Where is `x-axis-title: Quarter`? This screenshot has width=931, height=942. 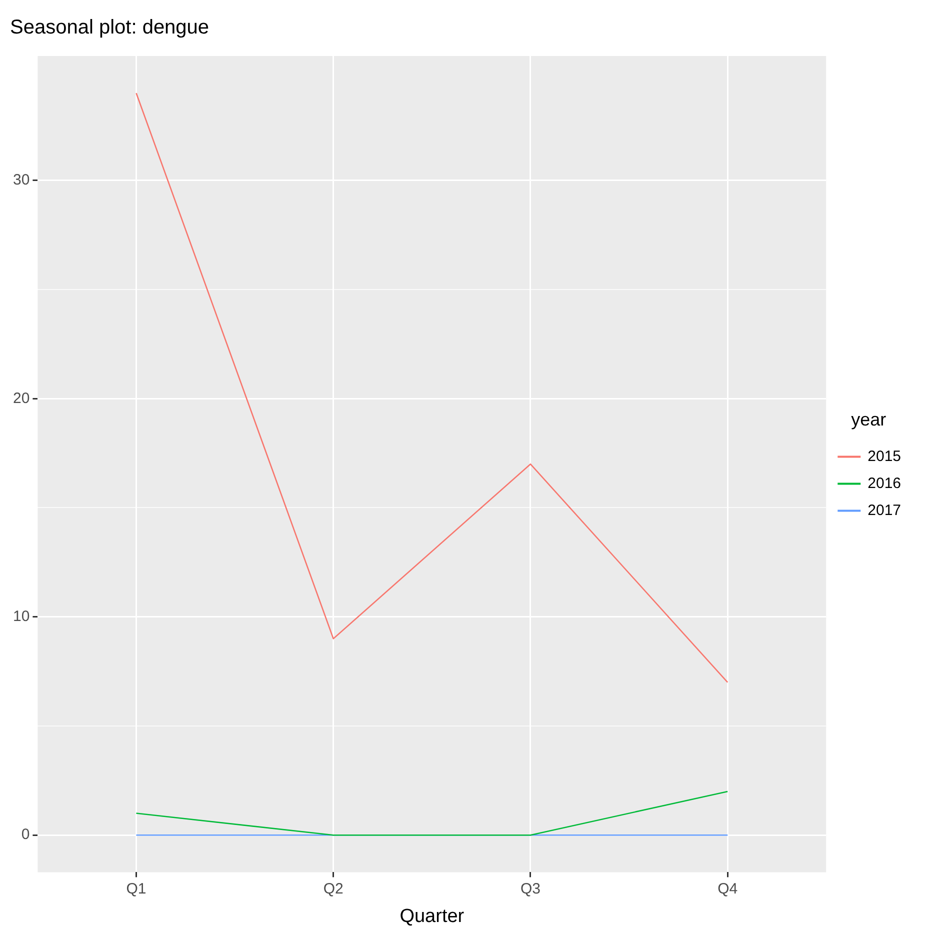
x-axis-title: Quarter is located at coordinates (432, 916).